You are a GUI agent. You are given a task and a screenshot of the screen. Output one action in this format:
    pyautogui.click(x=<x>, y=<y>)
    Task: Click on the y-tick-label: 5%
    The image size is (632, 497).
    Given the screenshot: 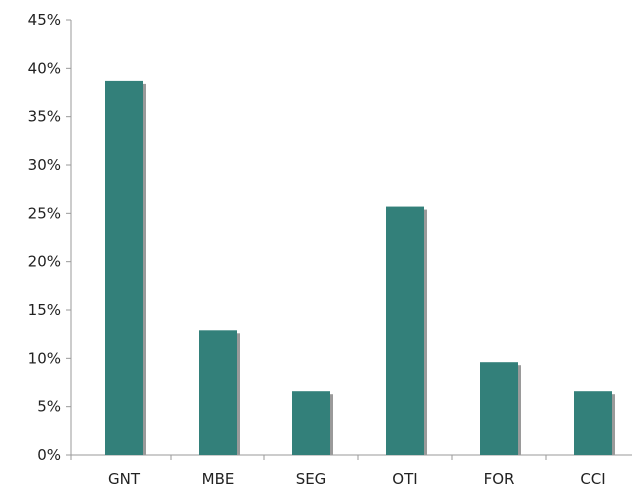 What is the action you would take?
    pyautogui.click(x=49, y=407)
    